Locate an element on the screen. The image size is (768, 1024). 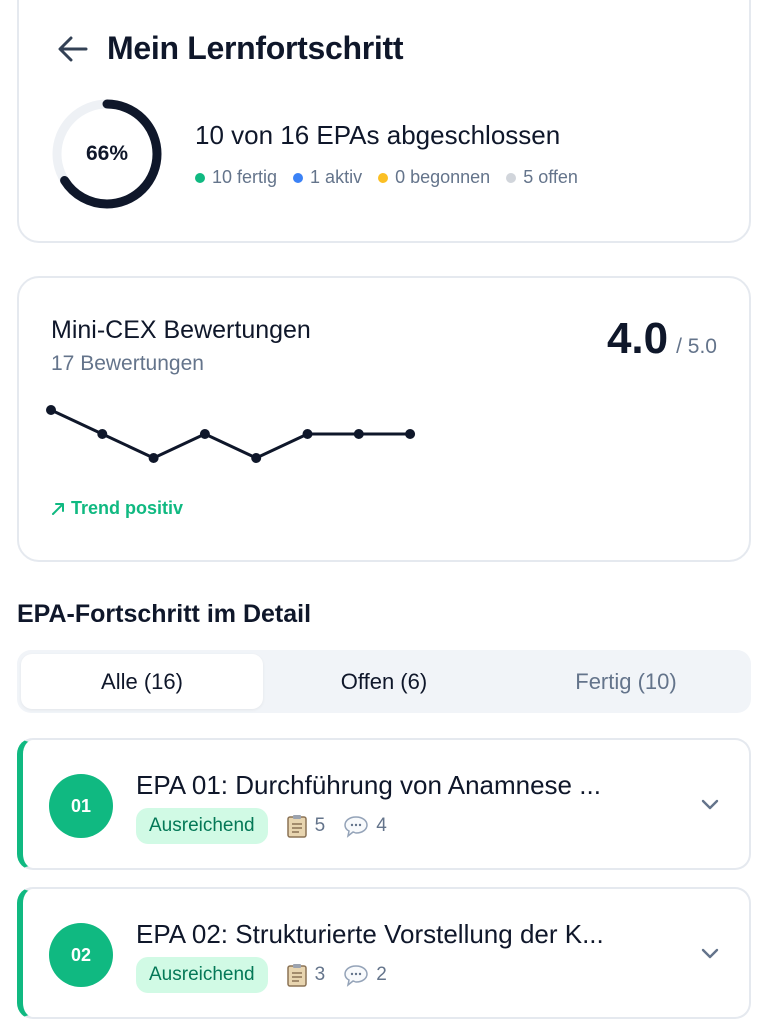
tab-offen: Offen (6) is located at coordinates (384, 681).